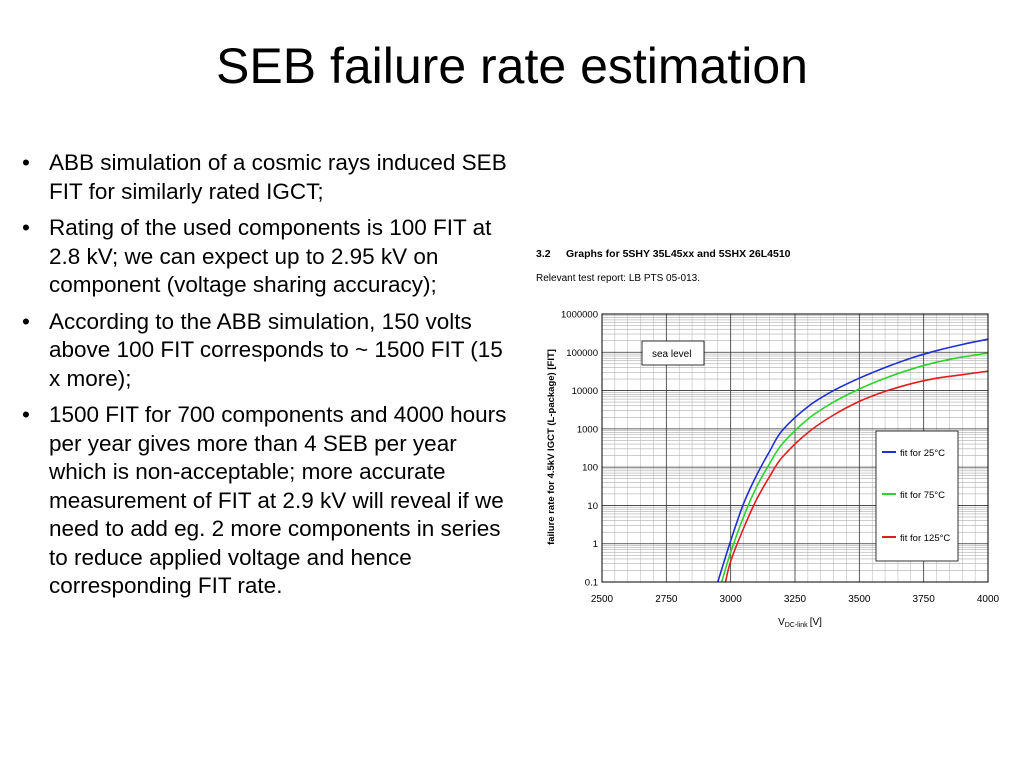 The image size is (1024, 768). Describe the element at coordinates (579, 449) in the screenshot. I see `y-tick-labels: 0.1 1 10 100 1000 10000 100000 1000000` at that location.